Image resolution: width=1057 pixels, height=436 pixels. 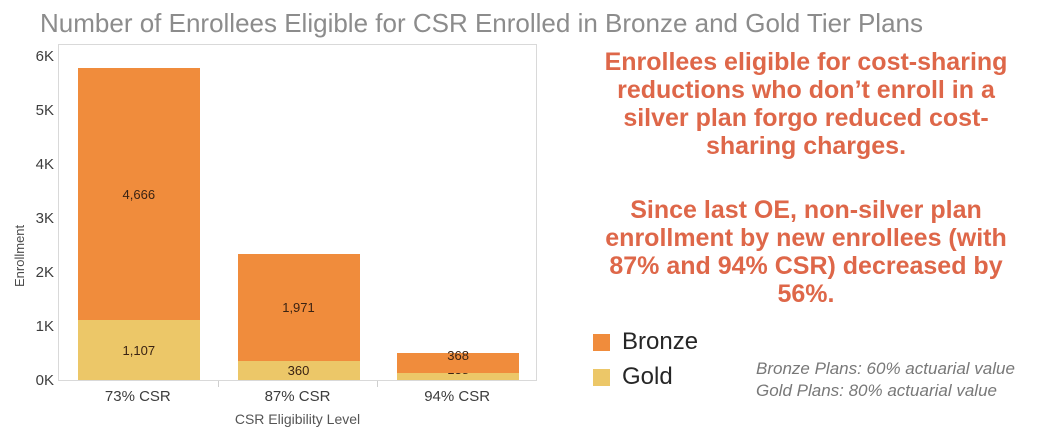 I want to click on y-tick-2k: 2K, so click(x=44, y=272).